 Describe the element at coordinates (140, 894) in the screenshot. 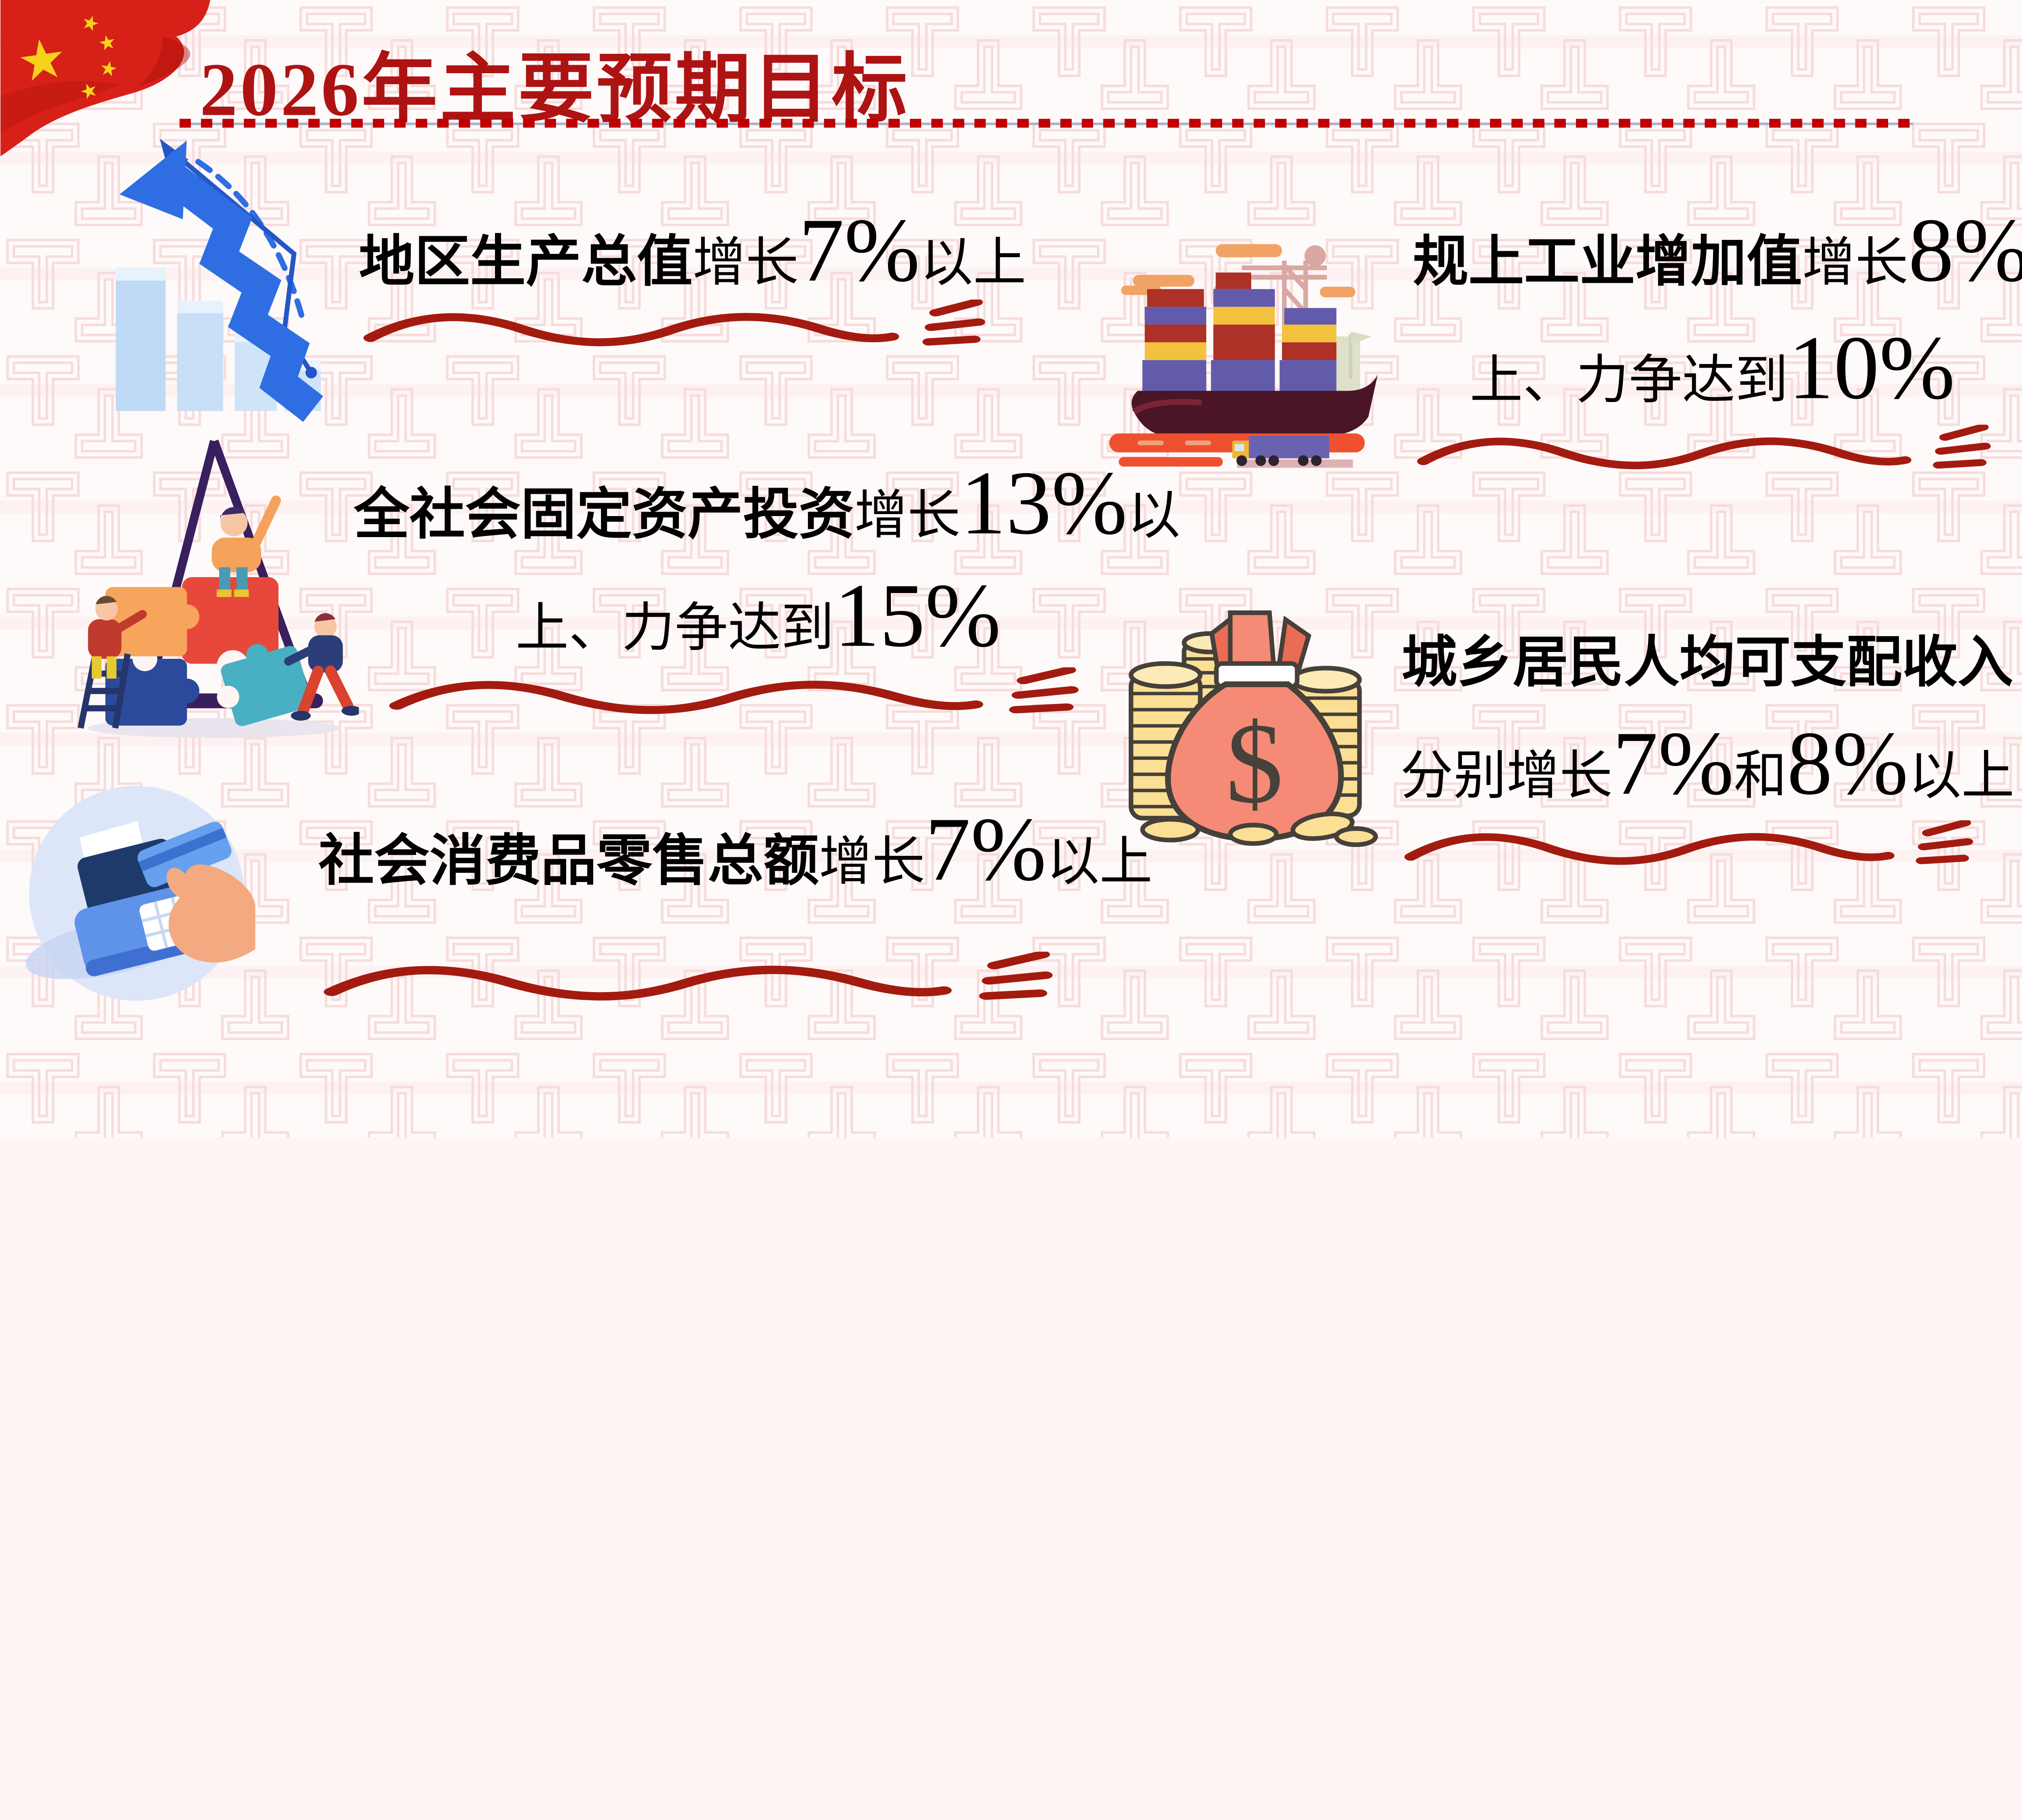

I see `card-payment-icon` at that location.